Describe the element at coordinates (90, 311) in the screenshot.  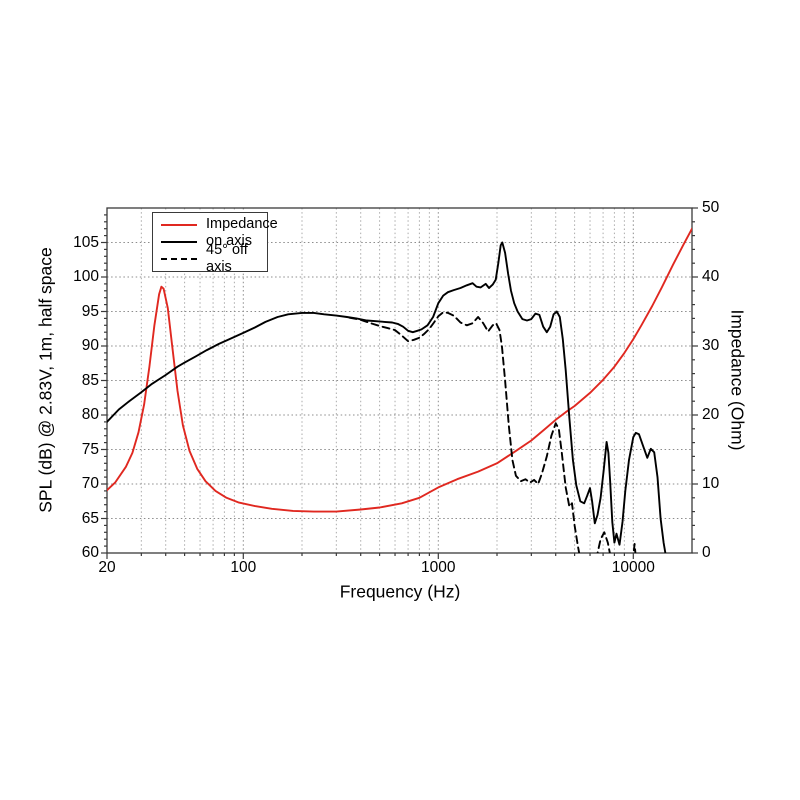
I see `y-left-tick-label: 95` at that location.